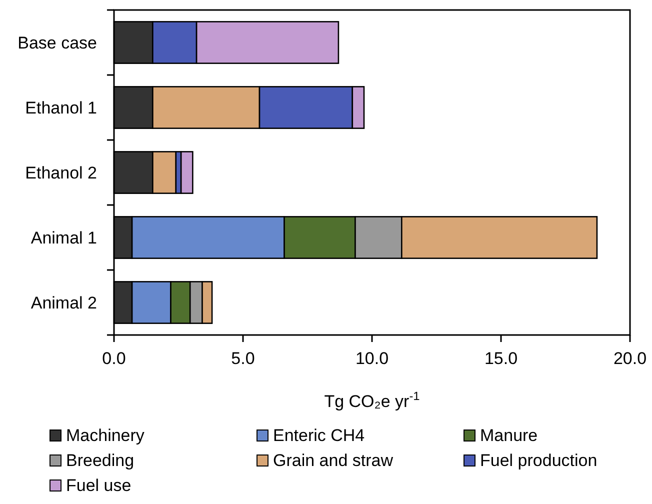 This screenshot has width=652, height=504. I want to click on x-tick-label: 5.0, so click(243, 358).